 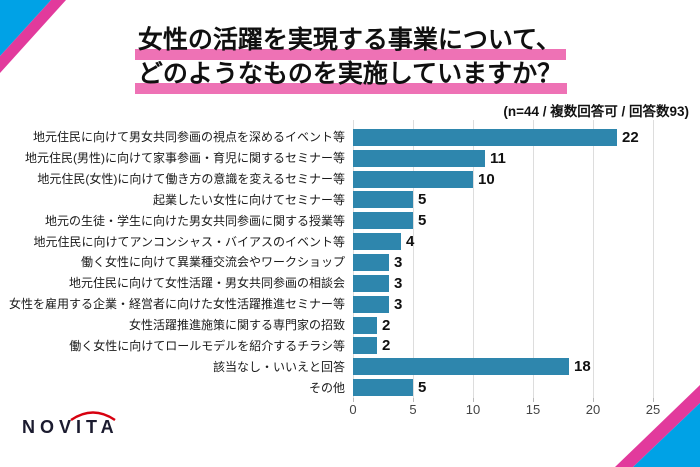 What do you see at coordinates (350, 179) in the screenshot?
I see `chart-row: 地元住民(女性)に向けて働き方の意識を変えるセミナー等 10` at bounding box center [350, 179].